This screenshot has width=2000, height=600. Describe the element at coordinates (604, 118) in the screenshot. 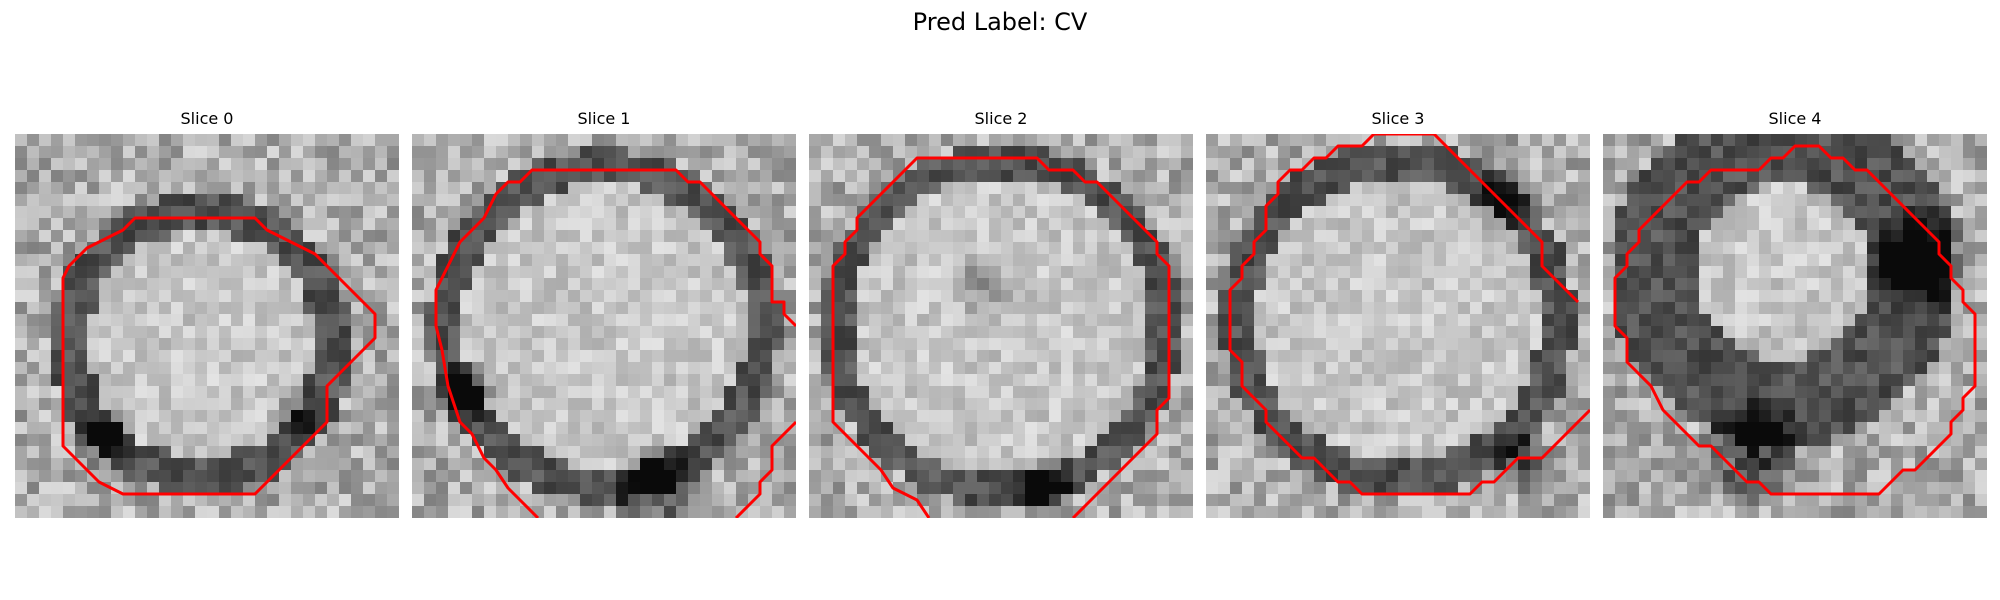

I see `slice-title-1: Slice 1` at that location.